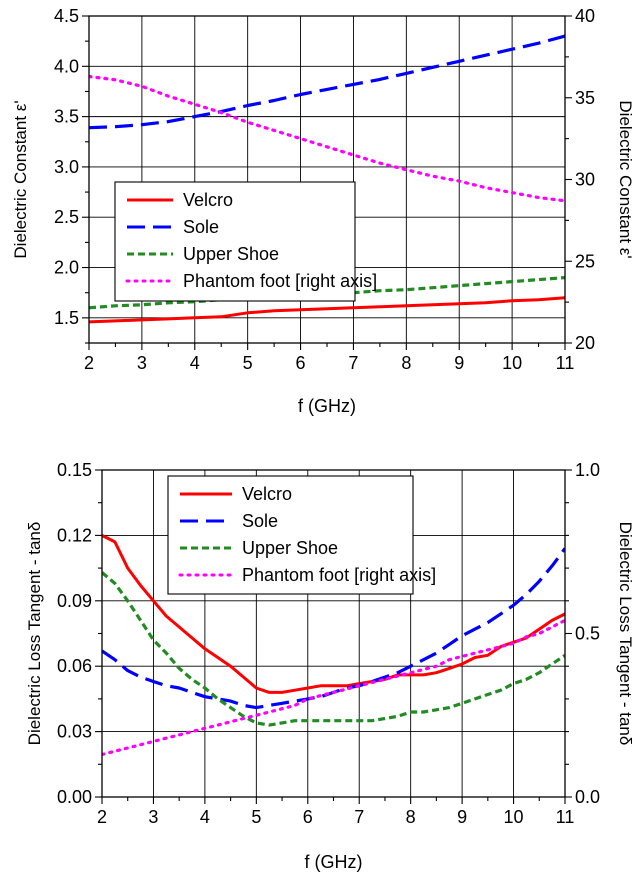 The image size is (639, 881). What do you see at coordinates (66, 167) in the screenshot?
I see `y-tick-label: 3.0` at bounding box center [66, 167].